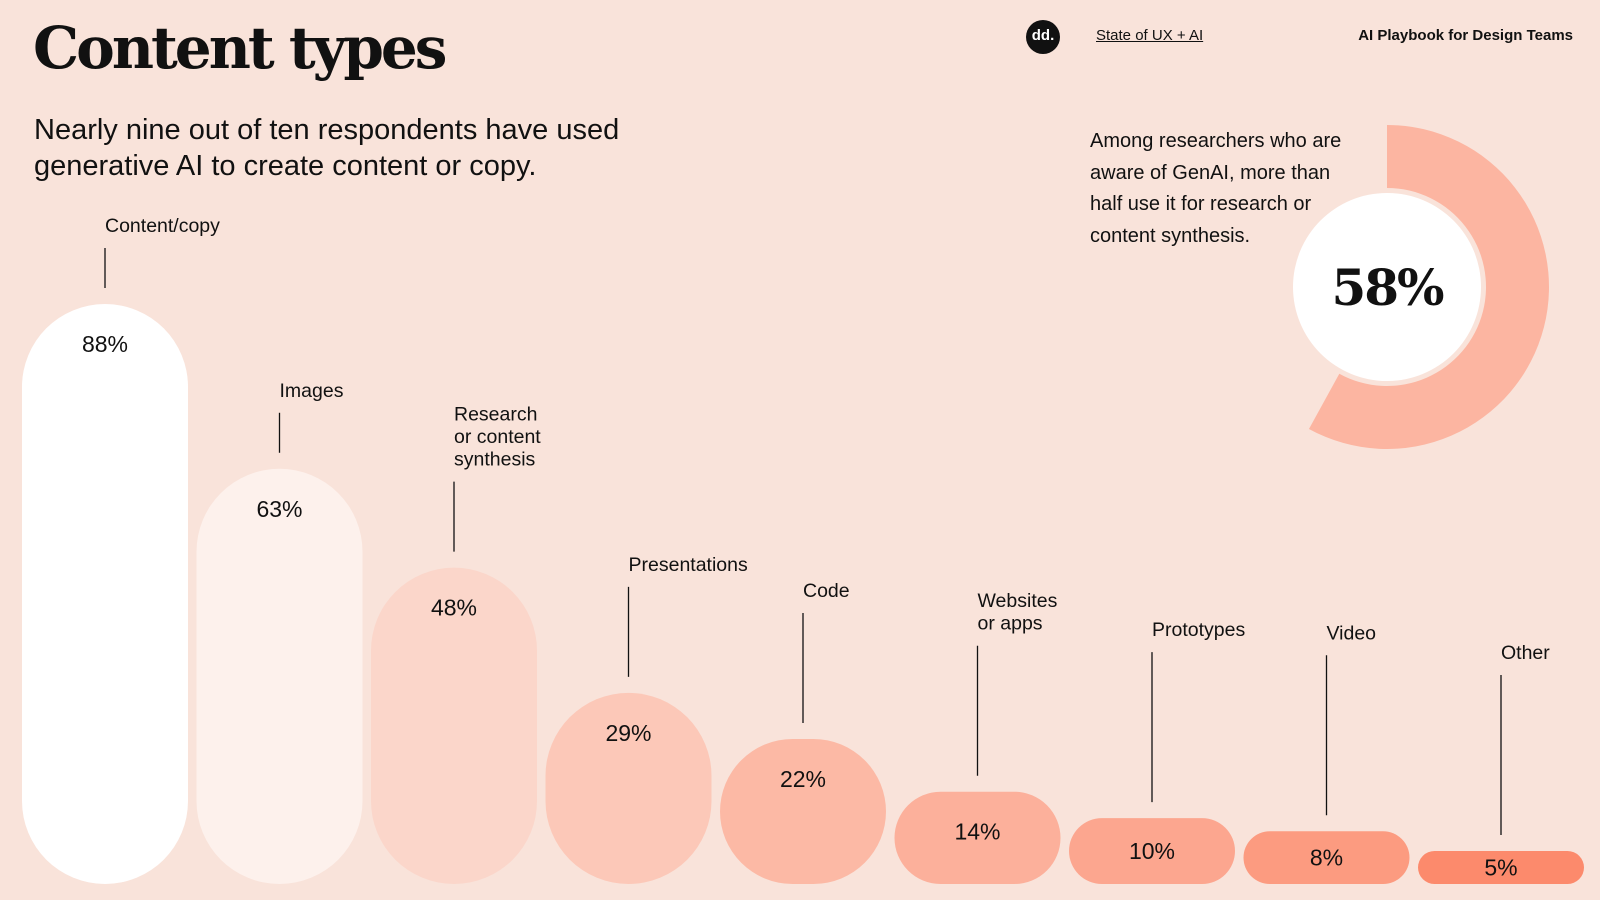 The height and width of the screenshot is (900, 1600). I want to click on bar-value-websites-or-apps: 14%, so click(977, 832).